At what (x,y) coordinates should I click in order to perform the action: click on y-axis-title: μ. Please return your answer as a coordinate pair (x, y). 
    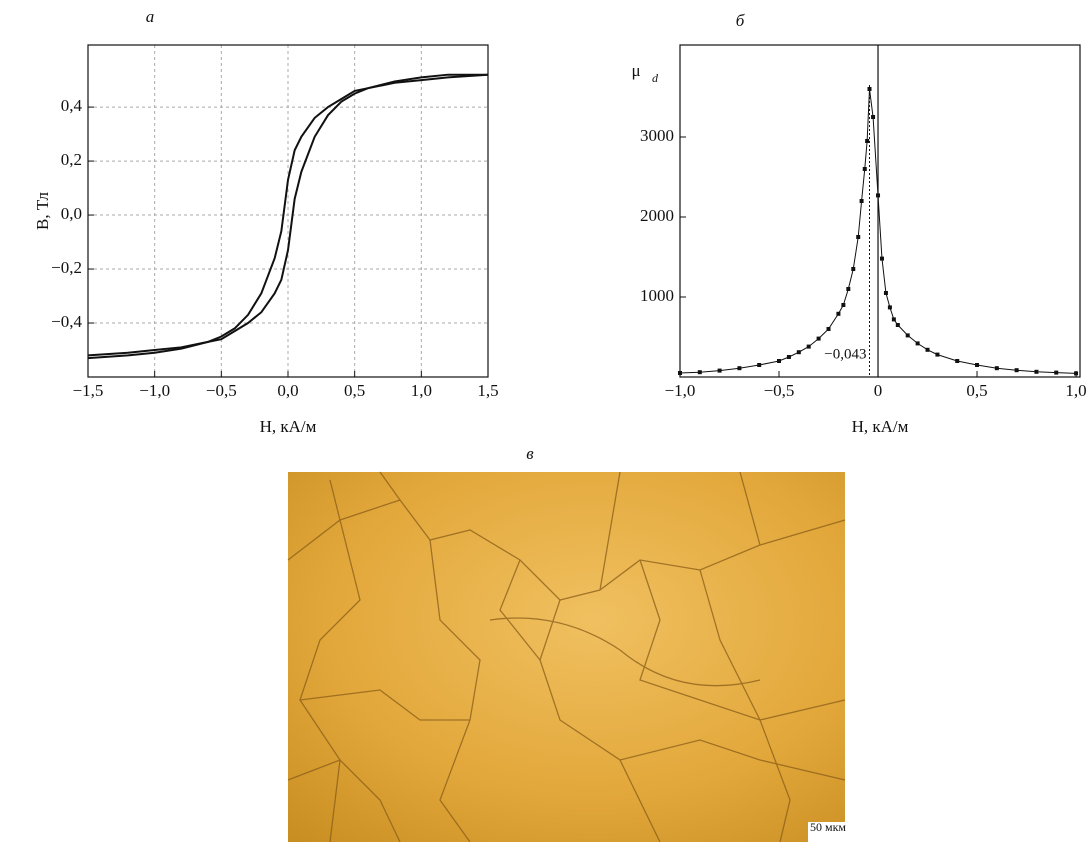
    Looking at the image, I should click on (635, 70).